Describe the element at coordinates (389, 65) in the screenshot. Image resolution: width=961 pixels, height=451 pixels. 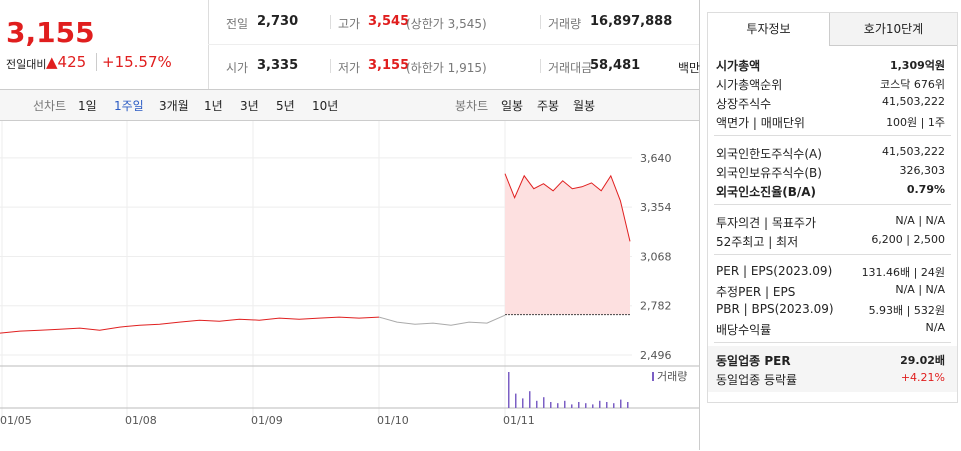
I see `stat-value: 3,155` at that location.